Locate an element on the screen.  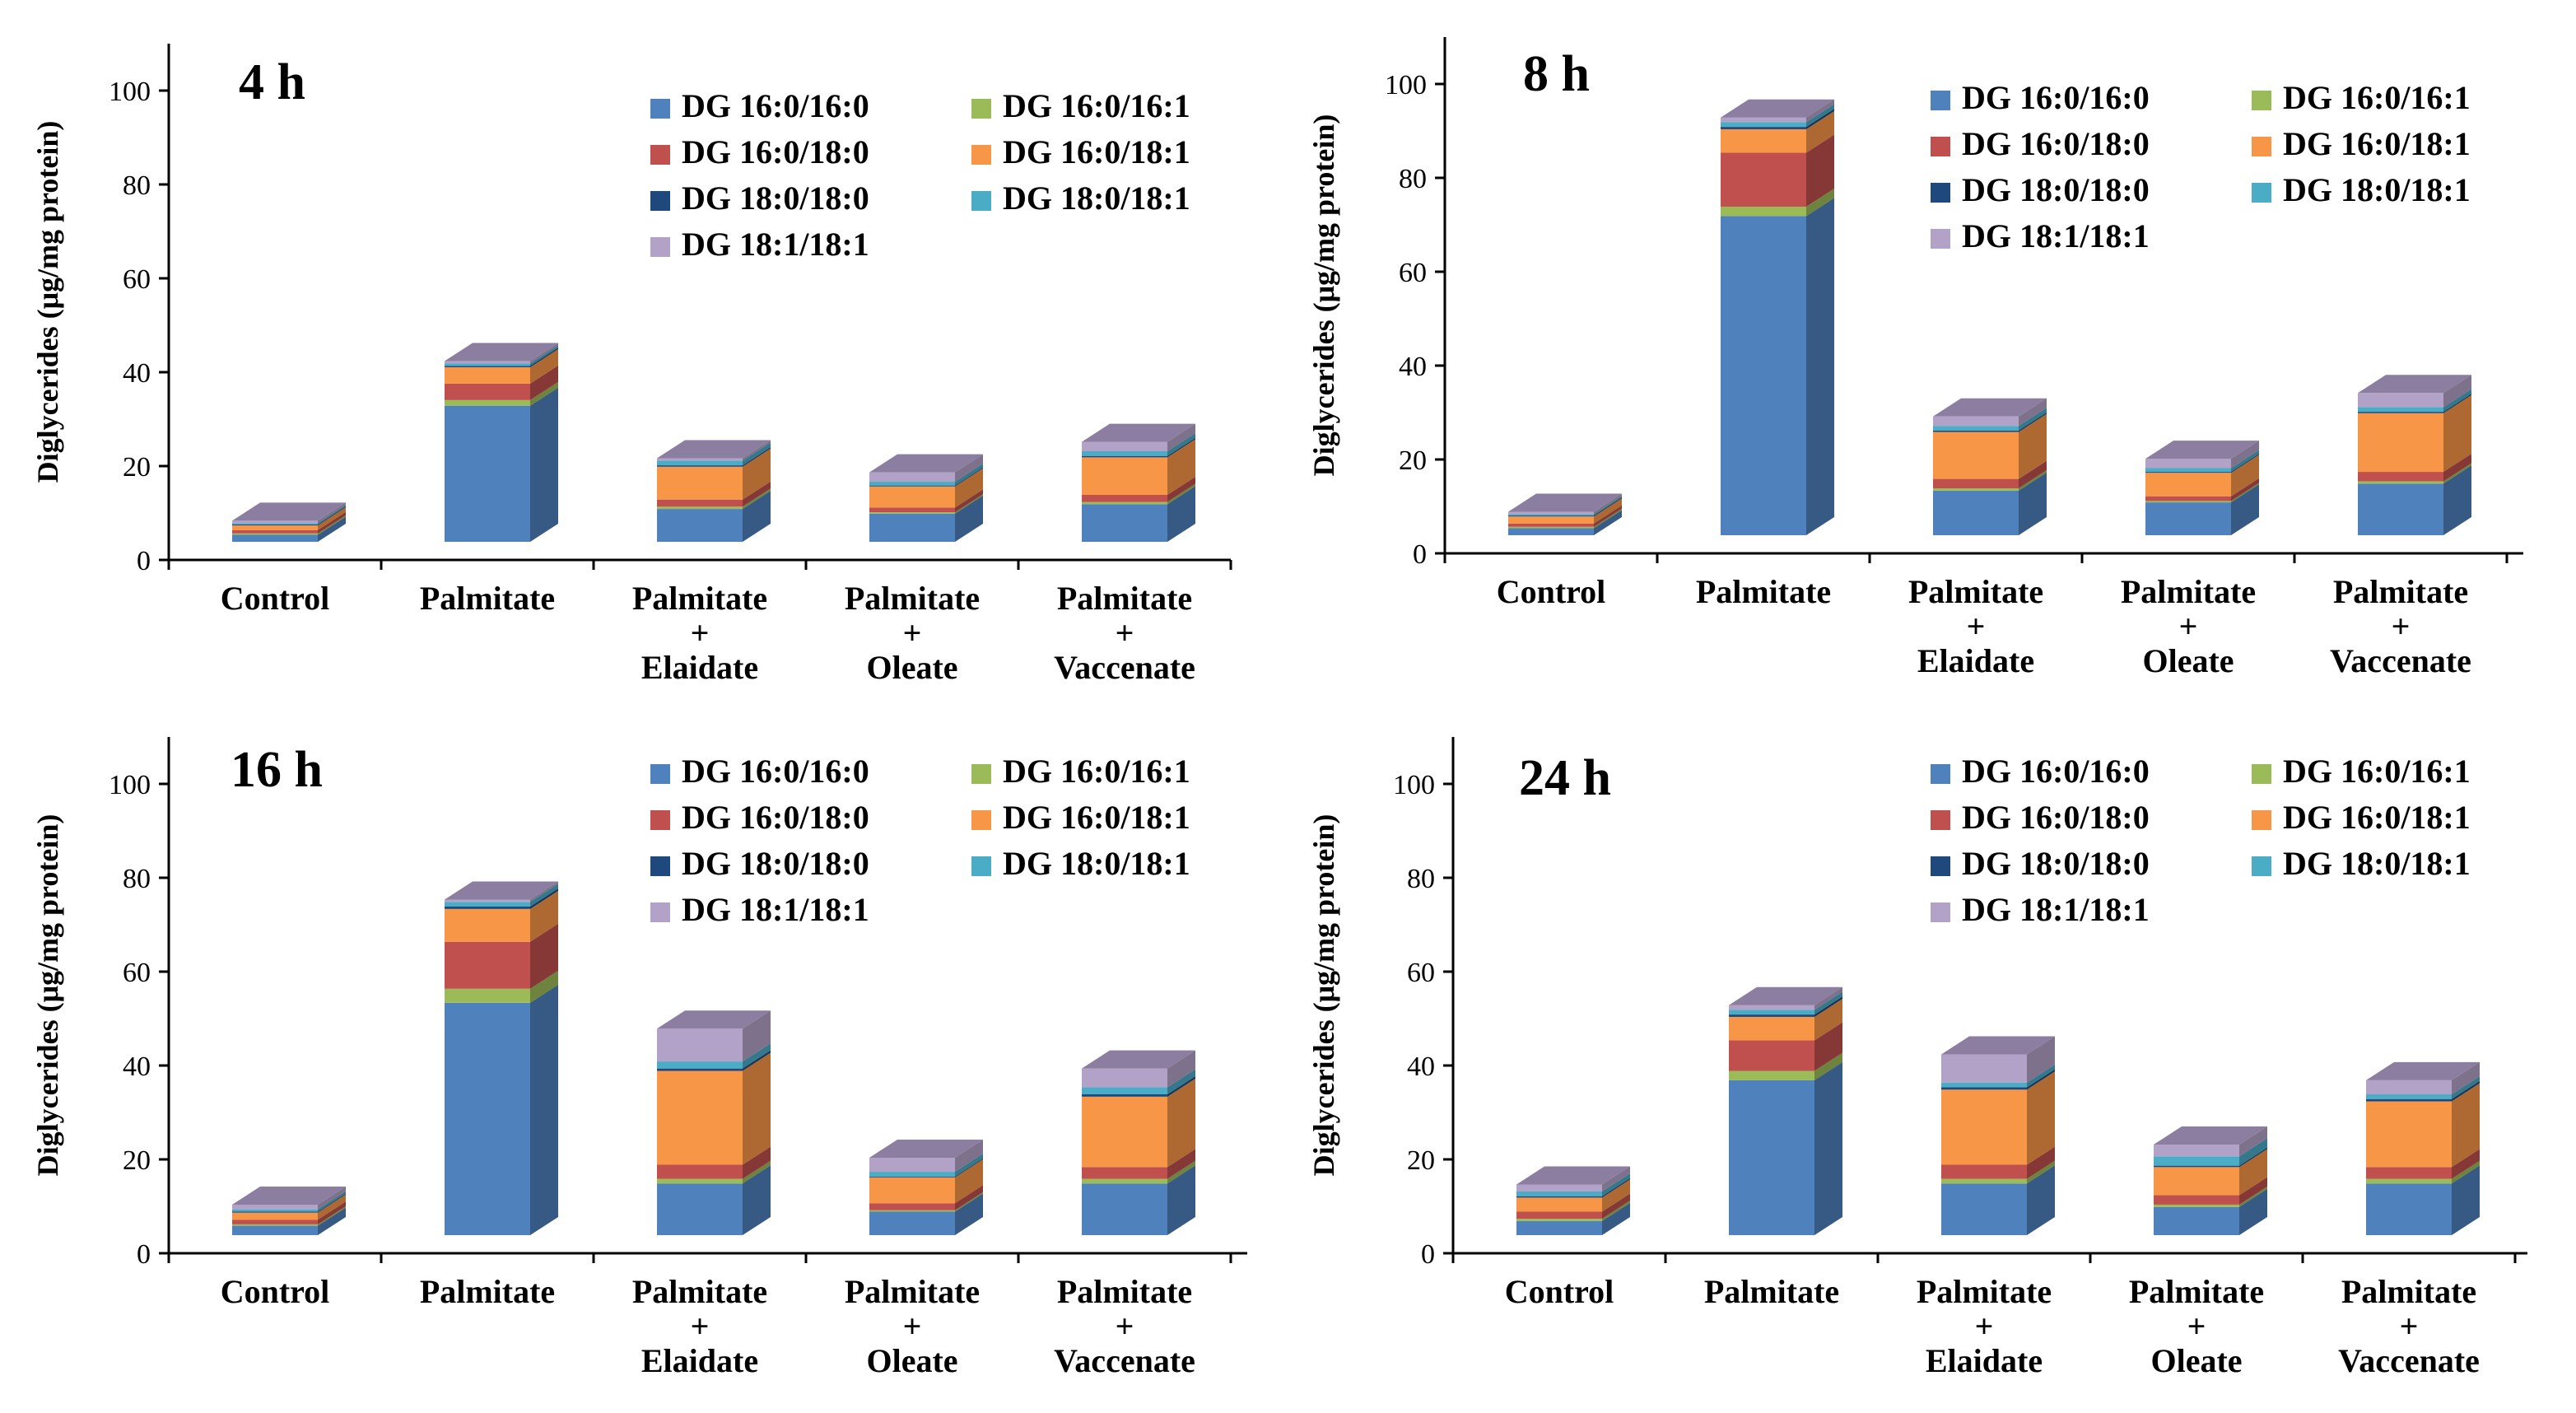
x-tick-label: Vaccenate is located at coordinates (1124, 667).